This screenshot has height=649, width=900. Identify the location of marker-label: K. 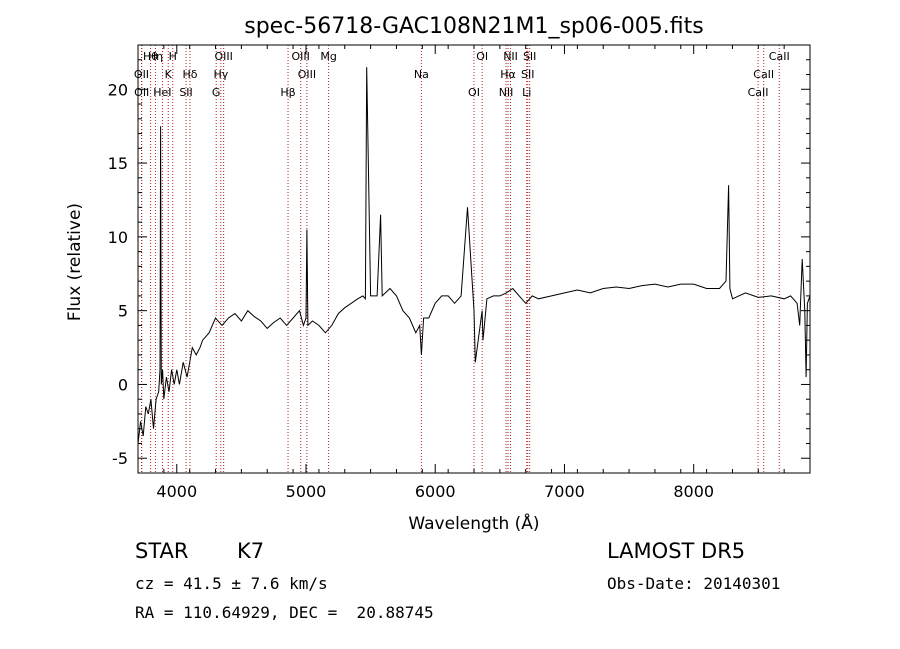
(169, 74).